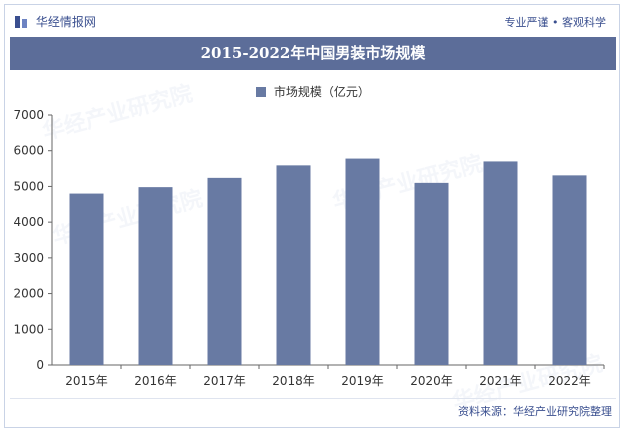  Describe the element at coordinates (224, 381) in the screenshot. I see `x-tick-label: 2017年` at that location.